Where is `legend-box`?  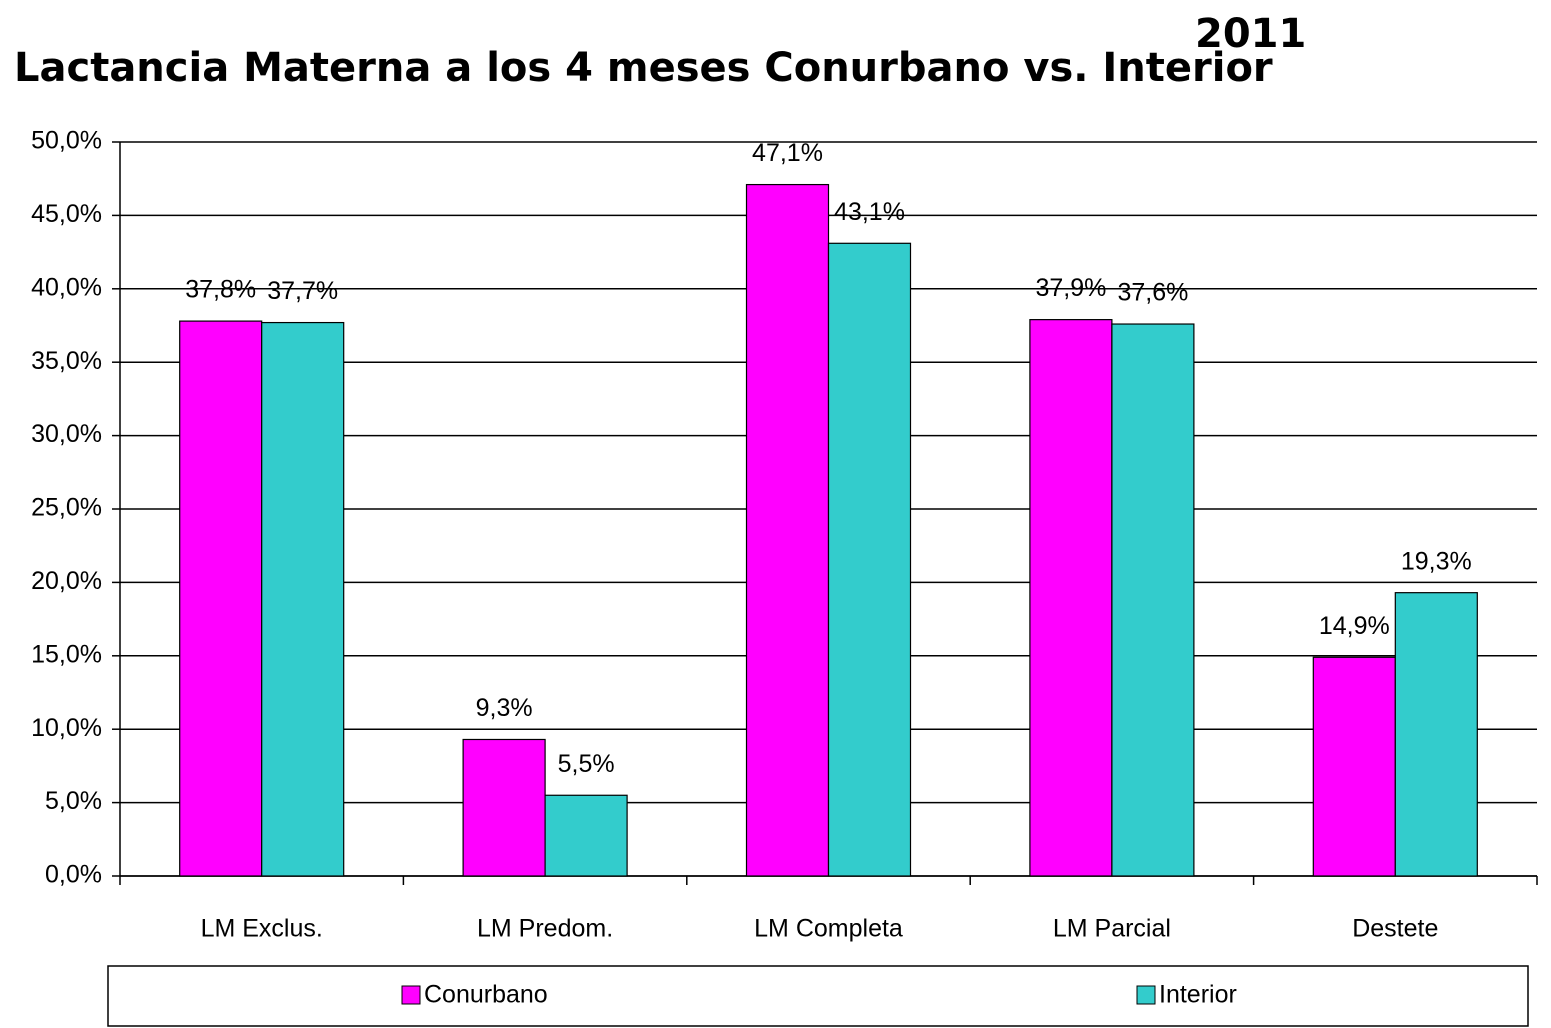
legend-box is located at coordinates (818, 996).